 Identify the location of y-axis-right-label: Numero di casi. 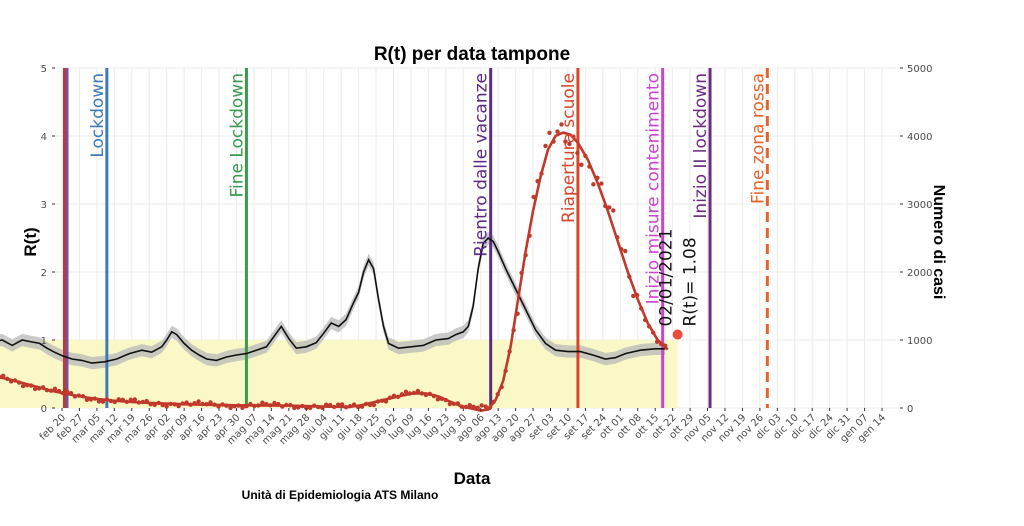
(938, 242).